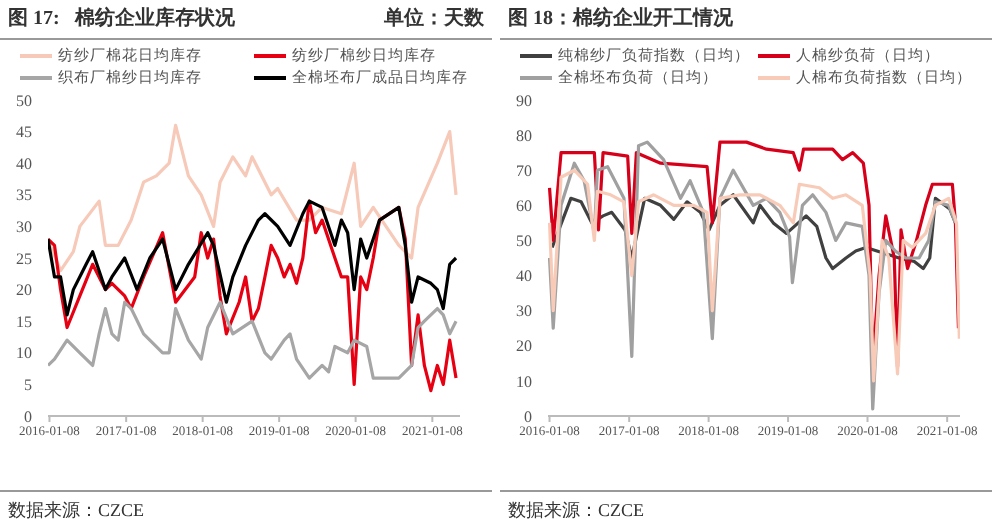 Image resolution: width=1000 pixels, height=530 pixels. Describe the element at coordinates (121, 18) in the screenshot. I see `chart-title: 图 17: 棉纺企业库存状况` at that location.